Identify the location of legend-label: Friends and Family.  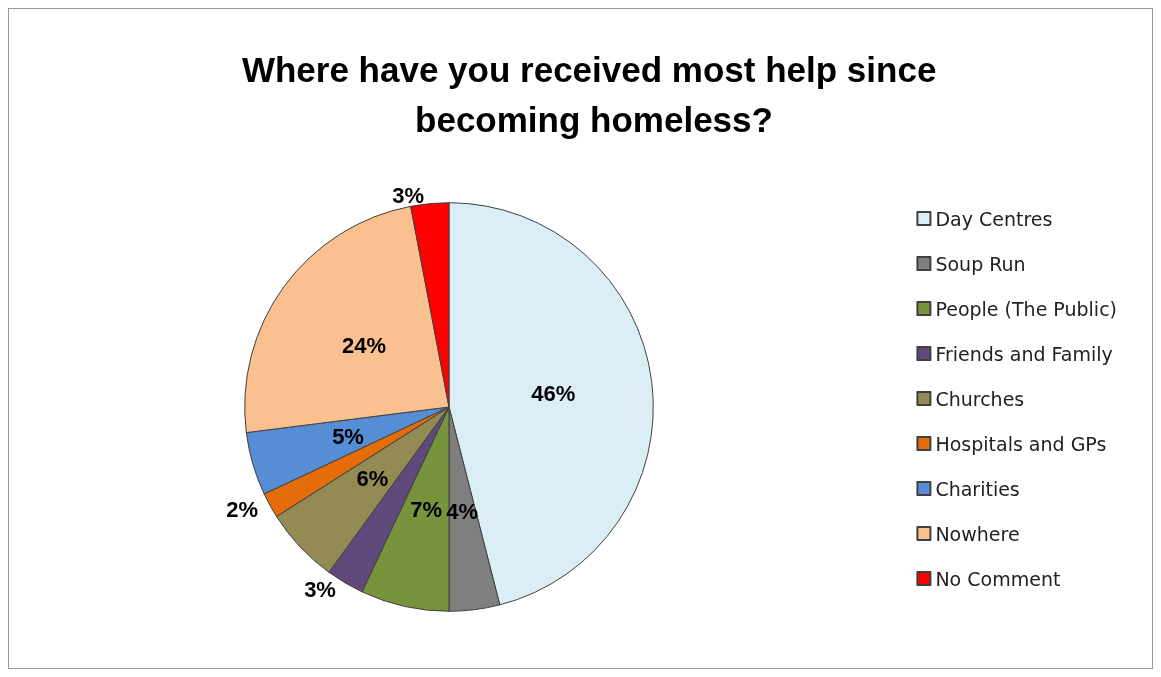
(1024, 353).